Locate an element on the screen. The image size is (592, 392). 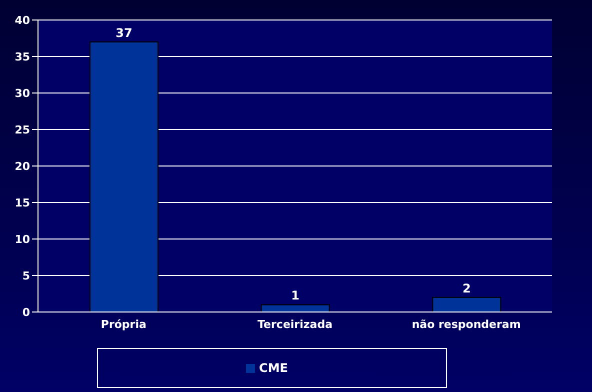
y-tick-label: 10 is located at coordinates (22, 239).